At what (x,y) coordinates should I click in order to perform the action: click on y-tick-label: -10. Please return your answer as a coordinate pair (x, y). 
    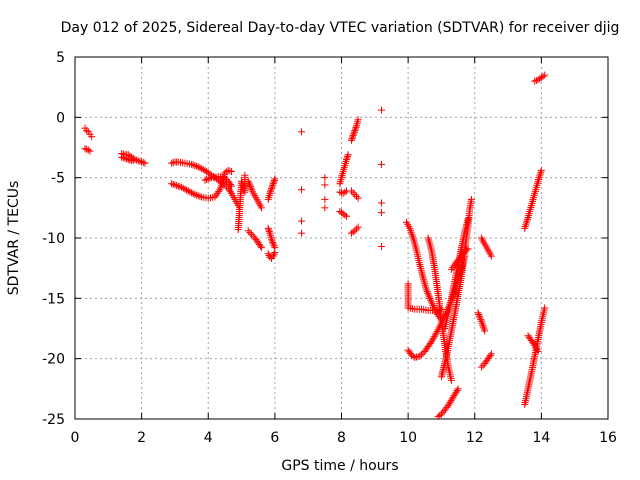
    Looking at the image, I should click on (53, 239).